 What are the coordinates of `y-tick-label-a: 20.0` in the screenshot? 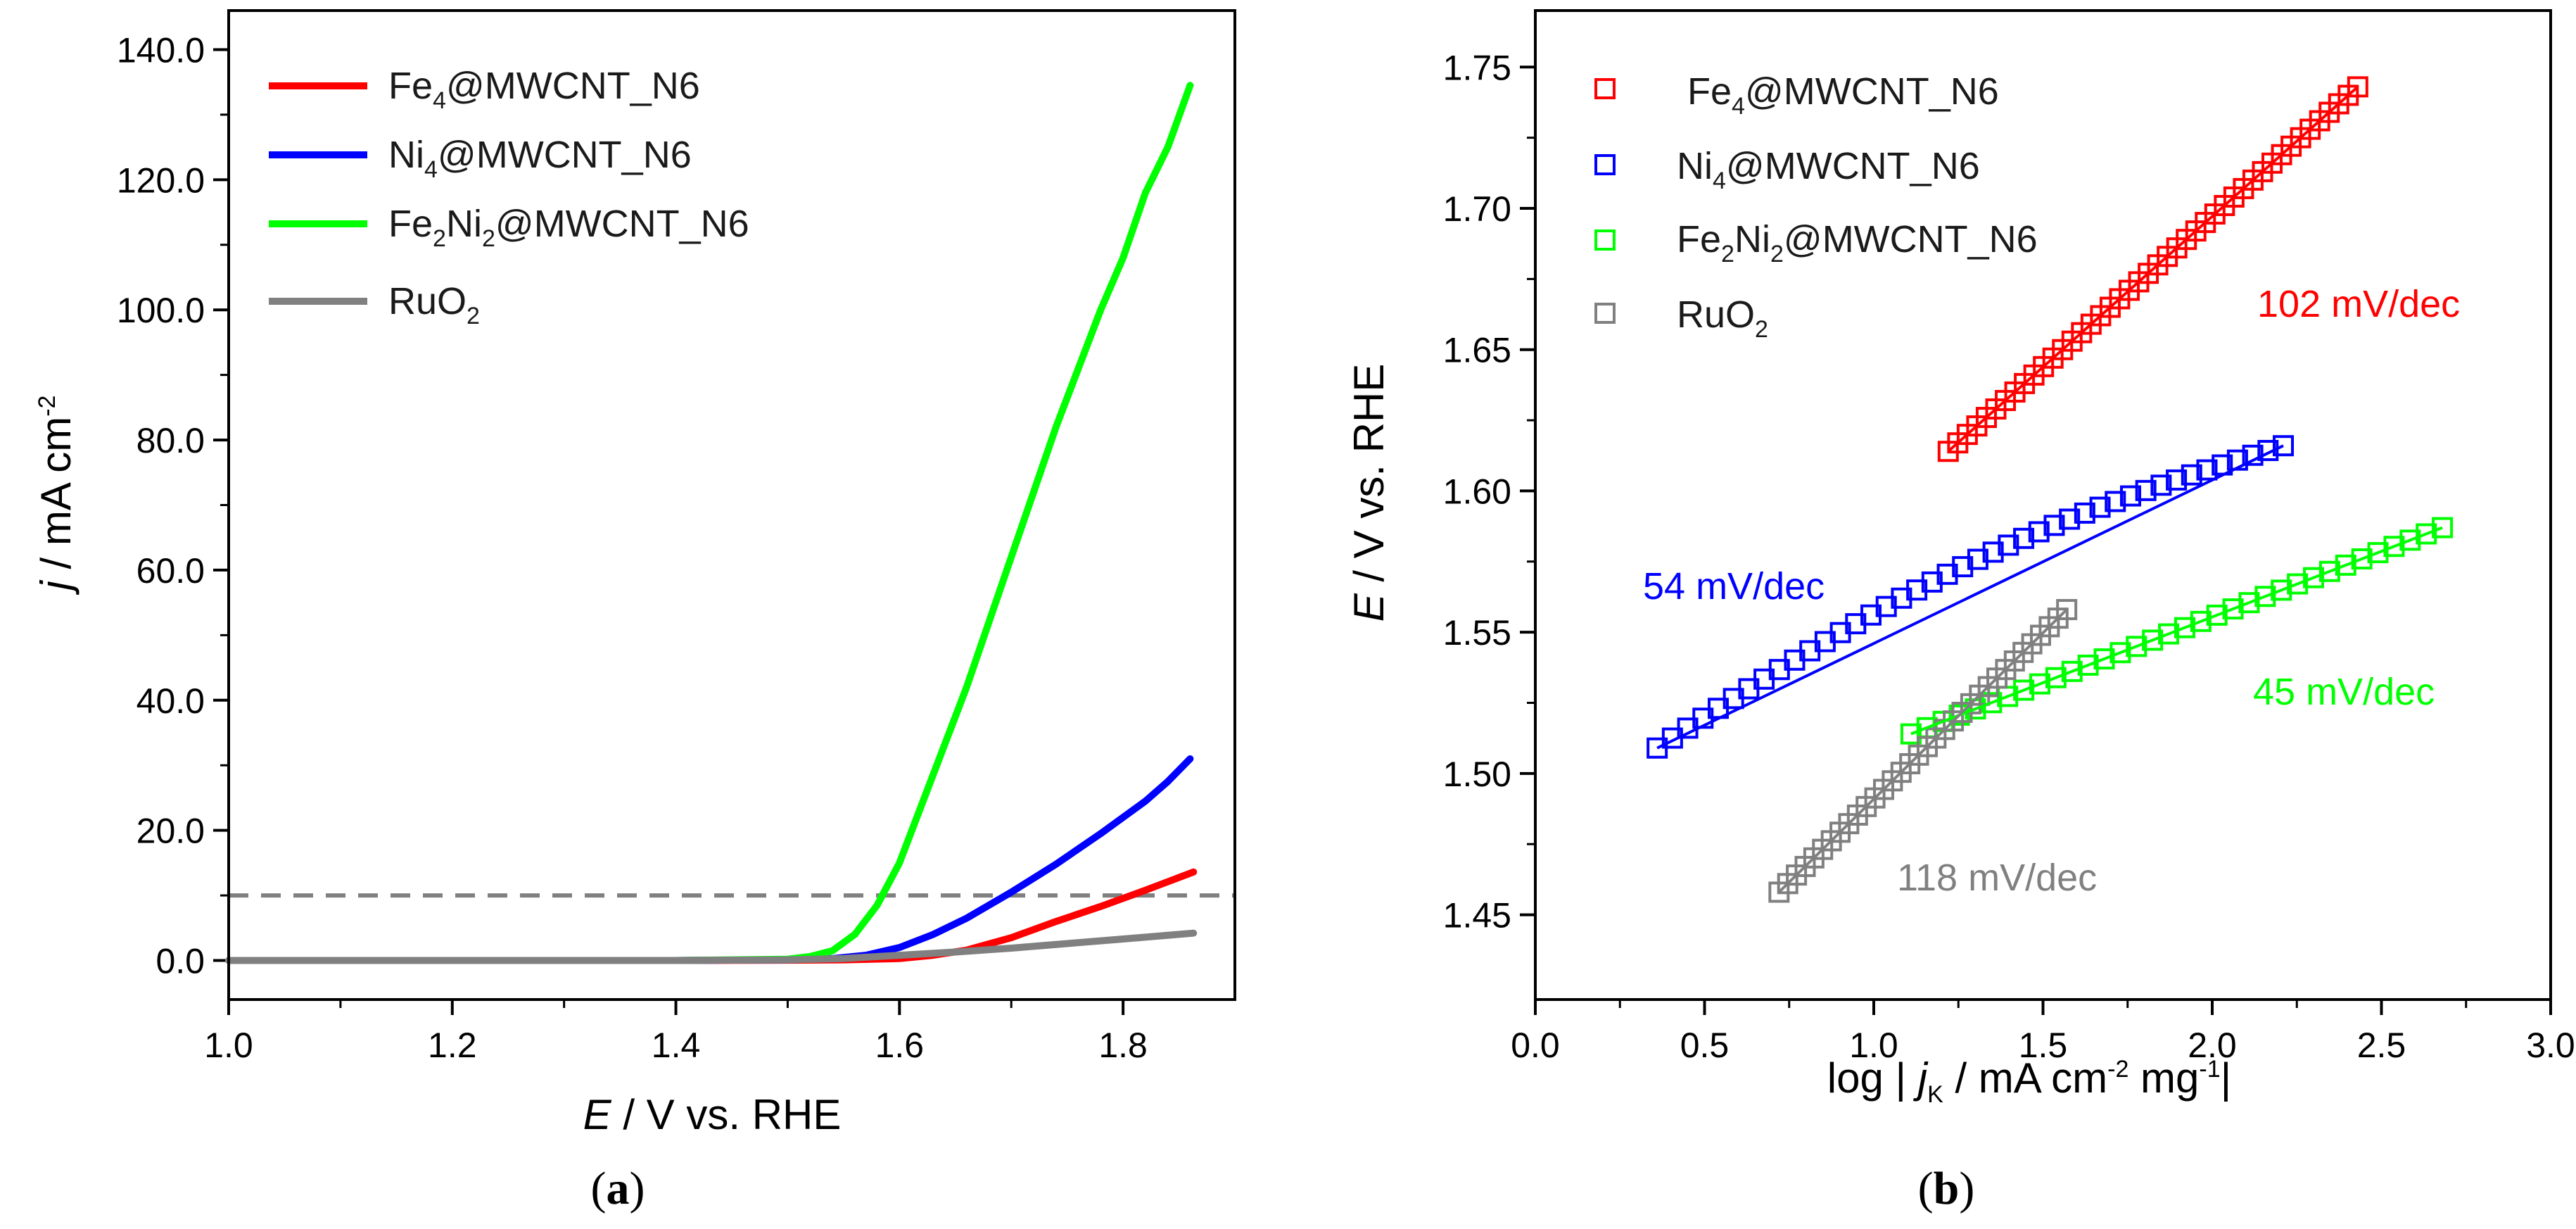 It's located at (171, 832).